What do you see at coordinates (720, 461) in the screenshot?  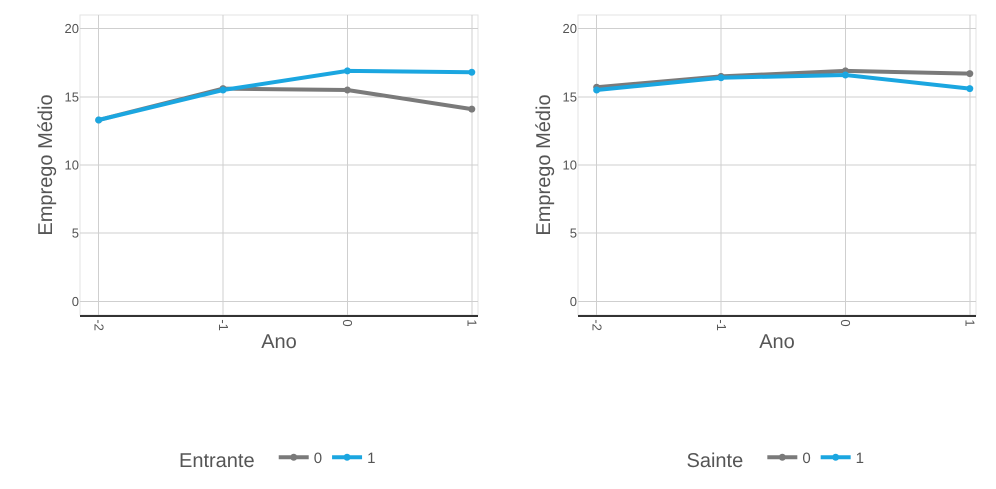 I see `legend-title: Sainte` at bounding box center [720, 461].